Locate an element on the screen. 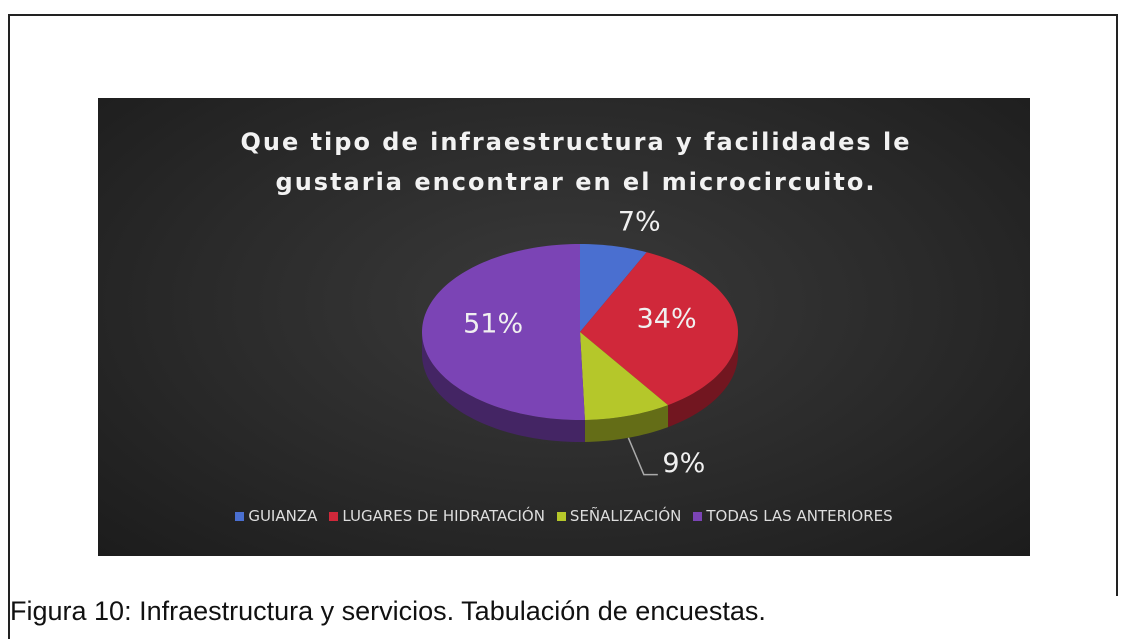 The height and width of the screenshot is (639, 1128). data-label: 9% is located at coordinates (683, 463).